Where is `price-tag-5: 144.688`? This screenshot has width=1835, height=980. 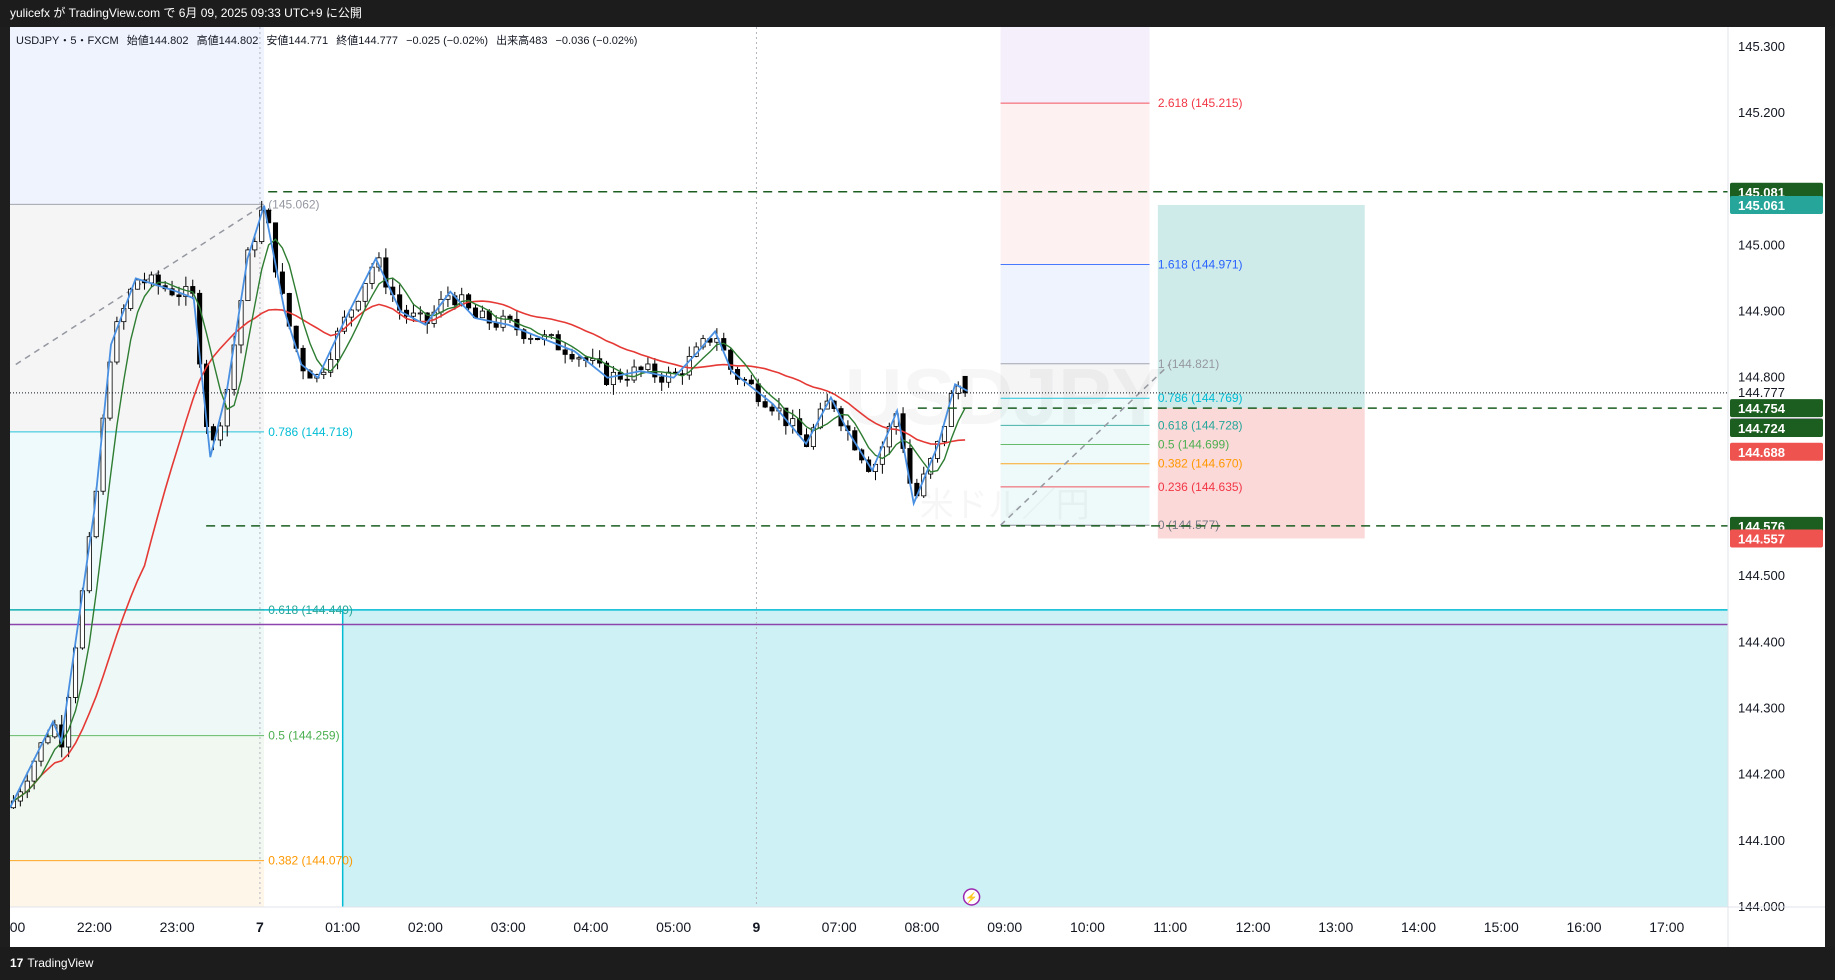 price-tag-5: 144.688 is located at coordinates (1761, 452).